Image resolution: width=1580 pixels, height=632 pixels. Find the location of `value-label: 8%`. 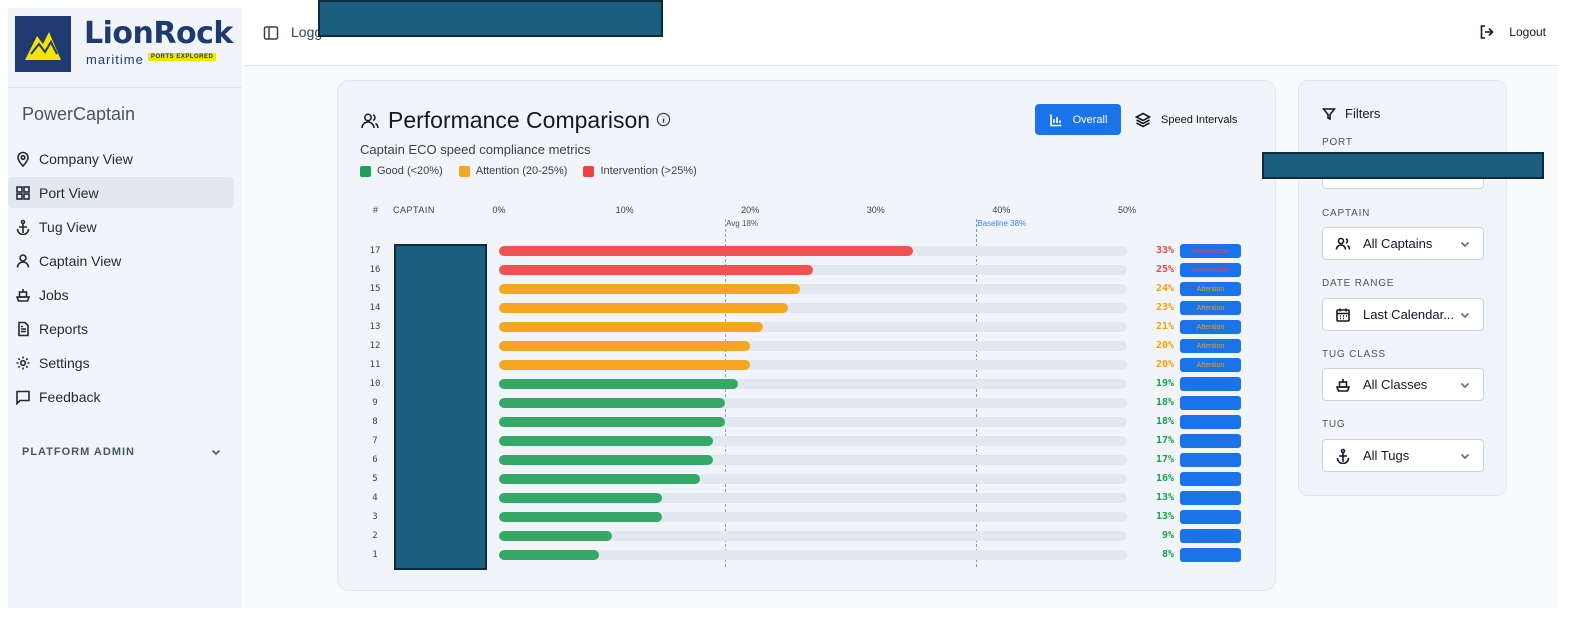

value-label: 8% is located at coordinates (1167, 554).